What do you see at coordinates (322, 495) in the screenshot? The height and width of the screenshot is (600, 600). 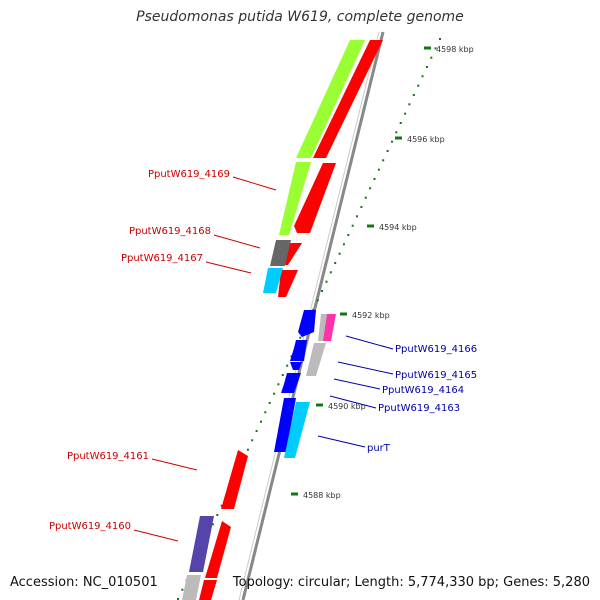 I see `kbp-tick-label: 4588 kbp` at bounding box center [322, 495].